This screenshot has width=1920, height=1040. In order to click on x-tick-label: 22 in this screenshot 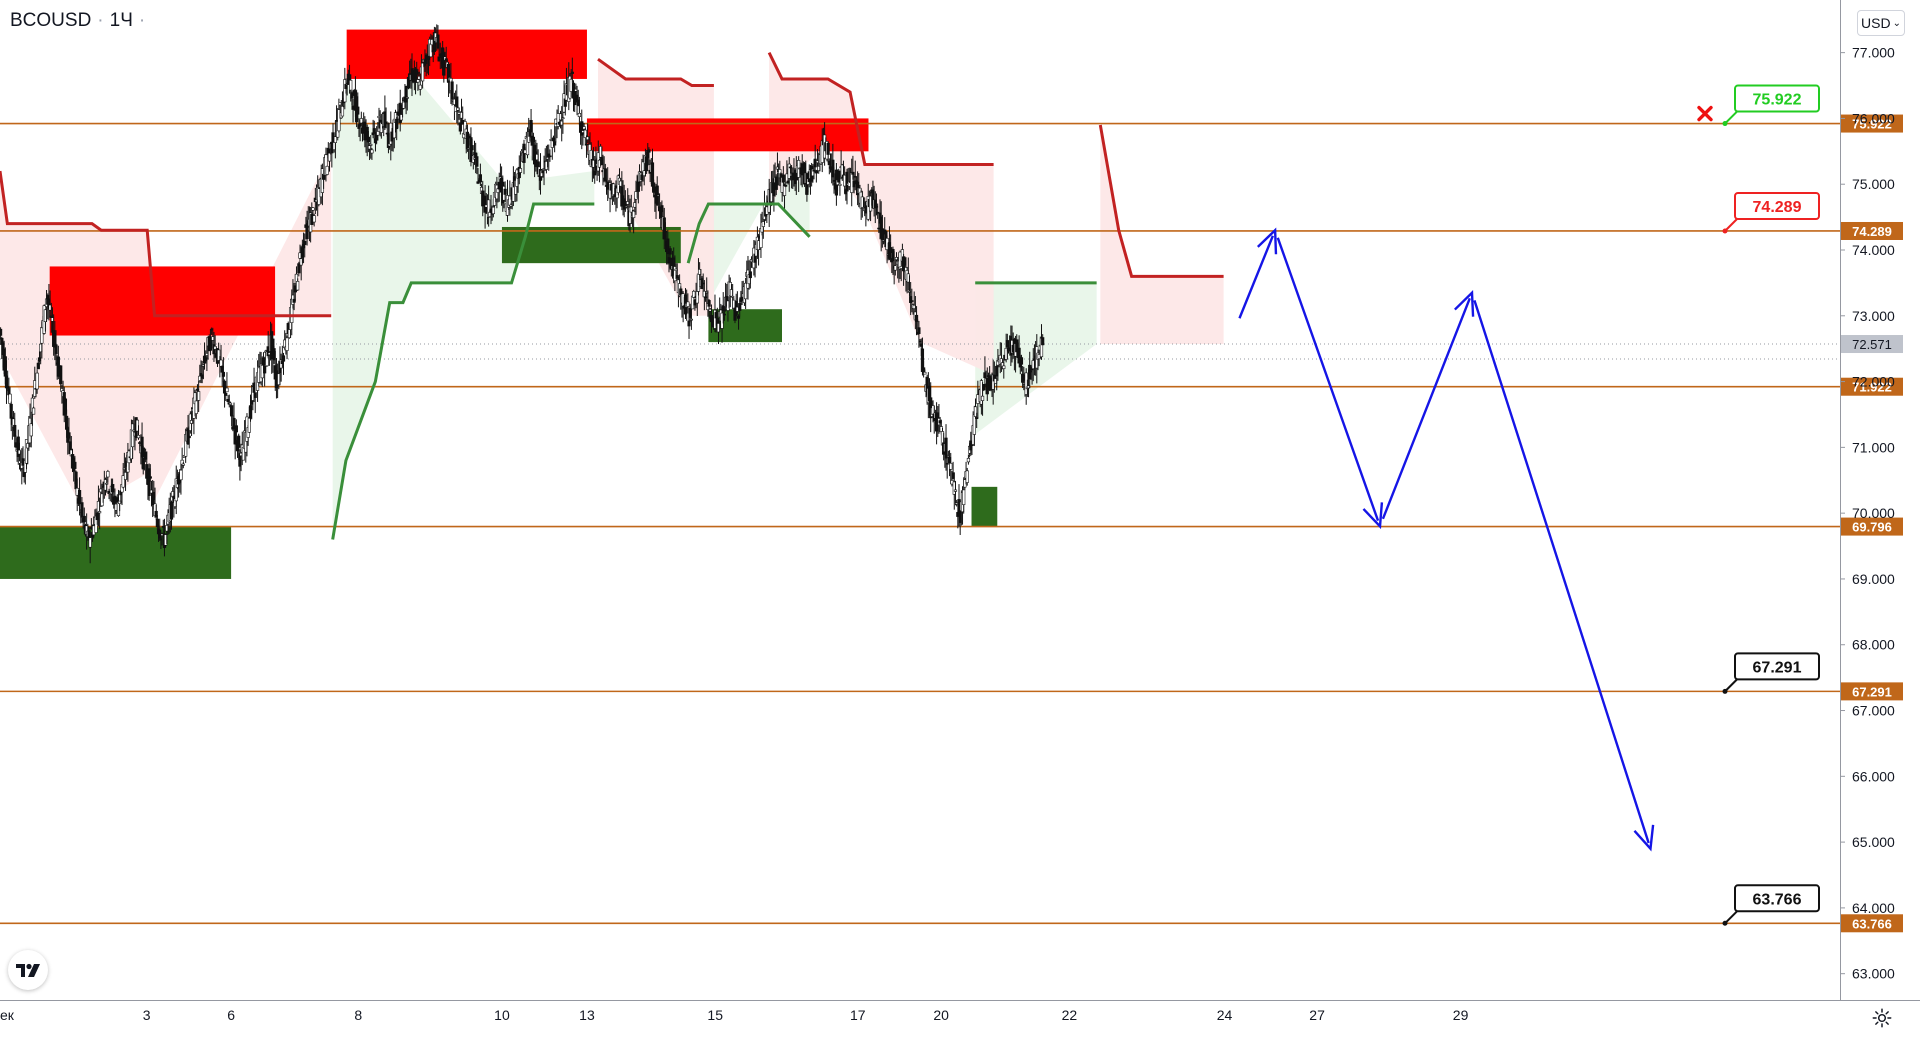, I will do `click(1070, 1015)`.